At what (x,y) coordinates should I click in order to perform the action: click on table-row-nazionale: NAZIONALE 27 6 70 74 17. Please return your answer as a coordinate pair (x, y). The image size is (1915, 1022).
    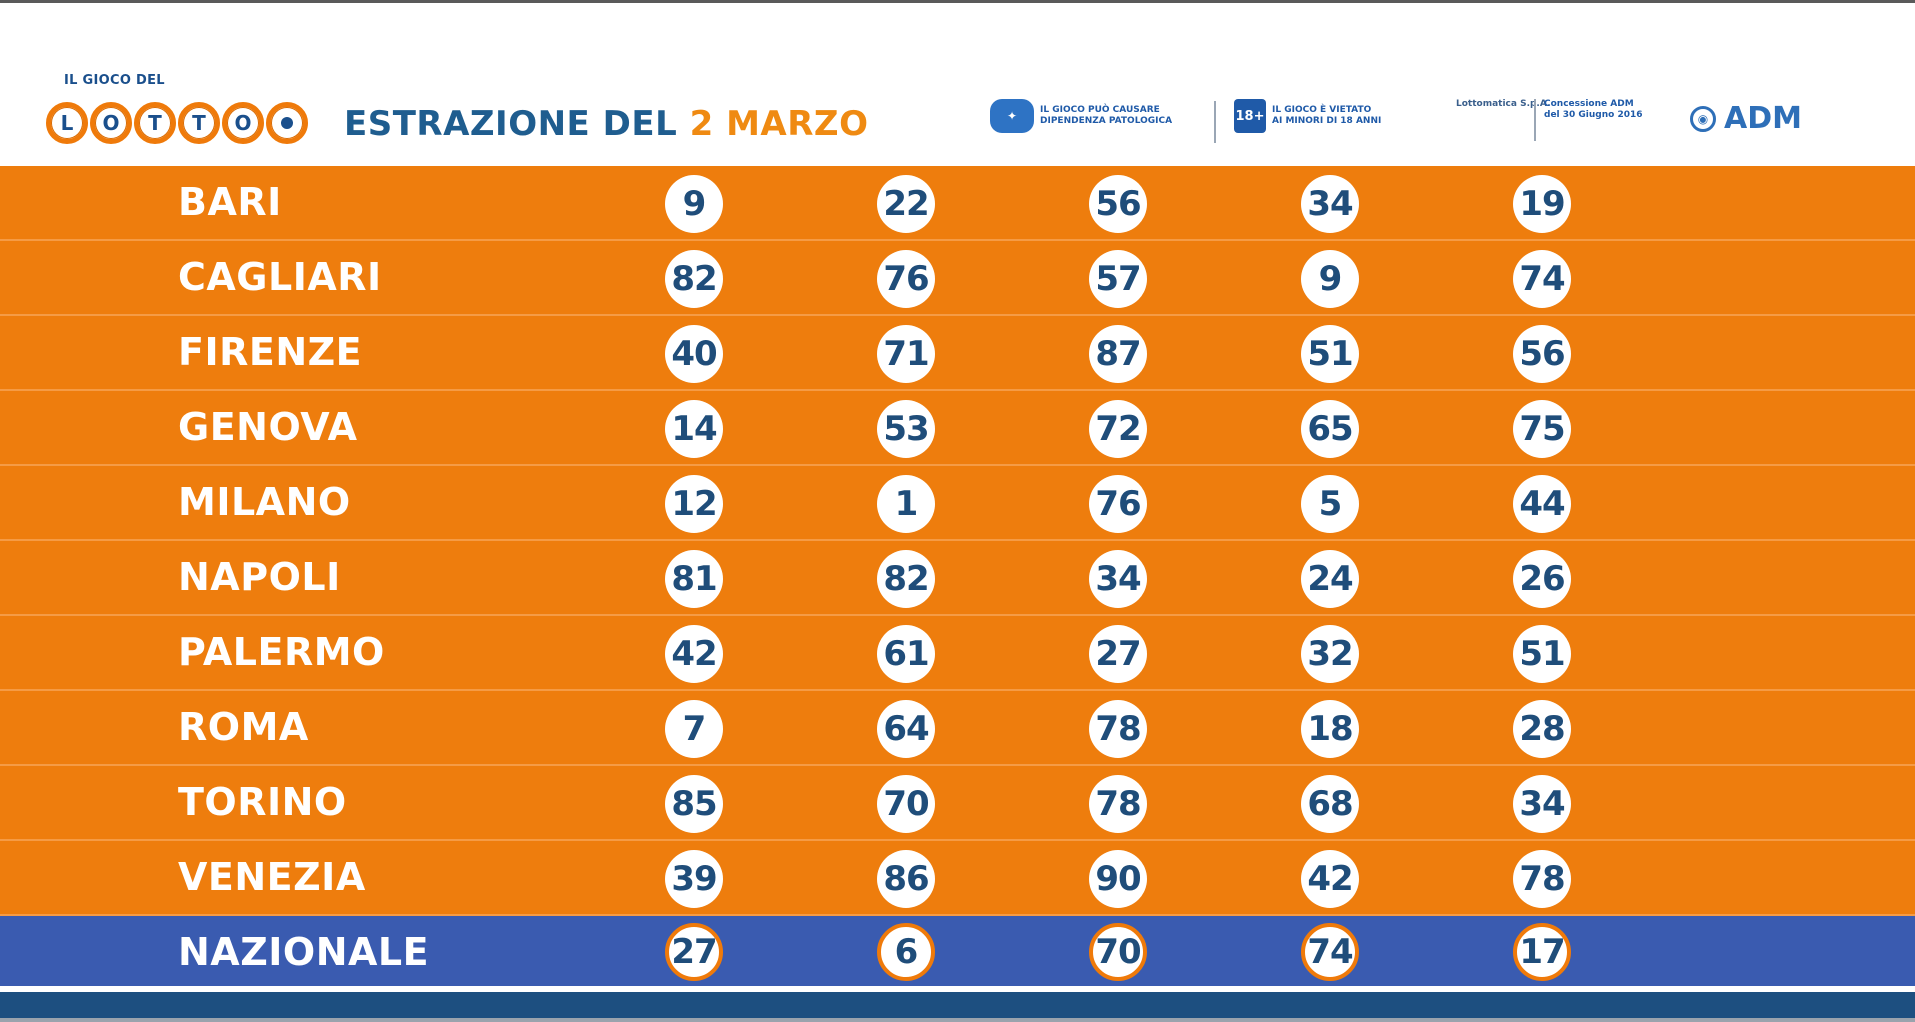
    Looking at the image, I should click on (957, 952).